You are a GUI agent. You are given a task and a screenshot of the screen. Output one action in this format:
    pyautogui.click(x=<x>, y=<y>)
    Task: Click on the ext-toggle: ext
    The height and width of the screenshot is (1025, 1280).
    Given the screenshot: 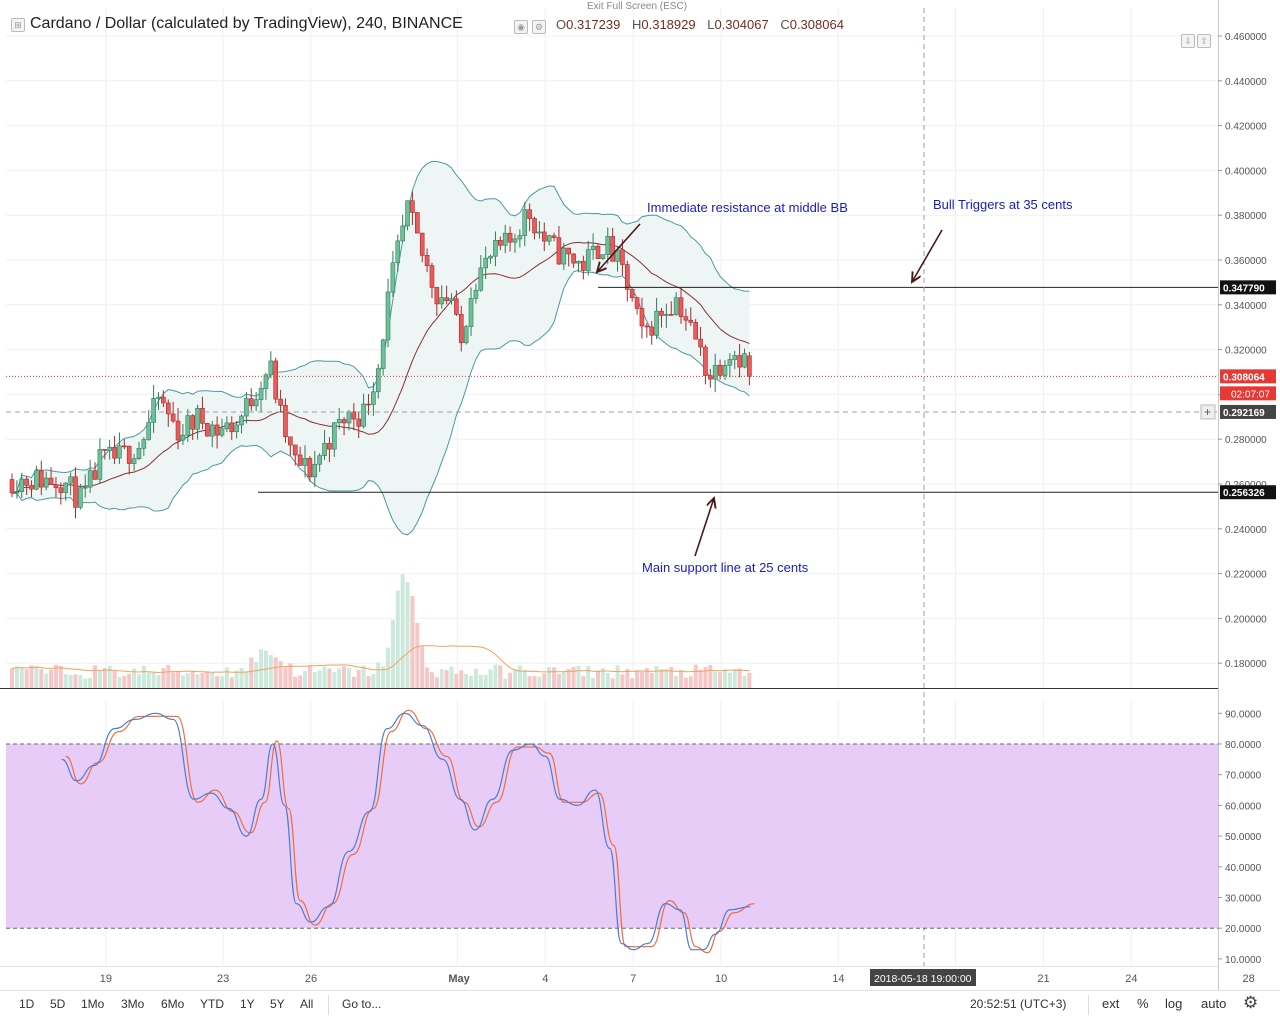 What is the action you would take?
    pyautogui.click(x=1111, y=1003)
    